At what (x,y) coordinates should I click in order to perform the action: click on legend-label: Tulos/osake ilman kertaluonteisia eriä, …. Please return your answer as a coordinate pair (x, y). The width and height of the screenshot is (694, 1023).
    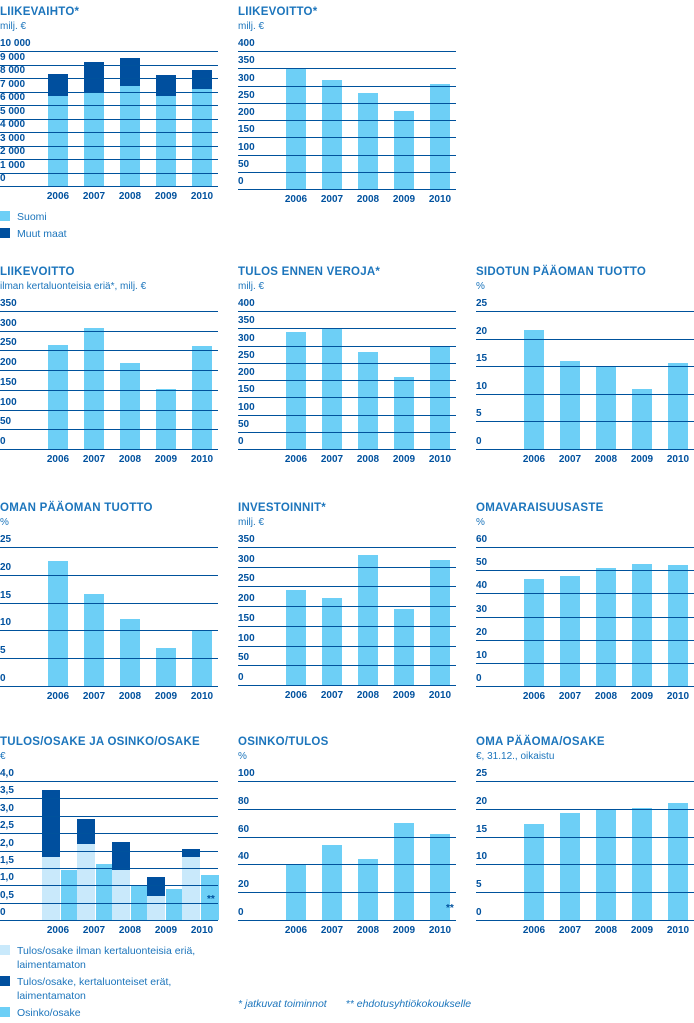
    Looking at the image, I should click on (106, 958).